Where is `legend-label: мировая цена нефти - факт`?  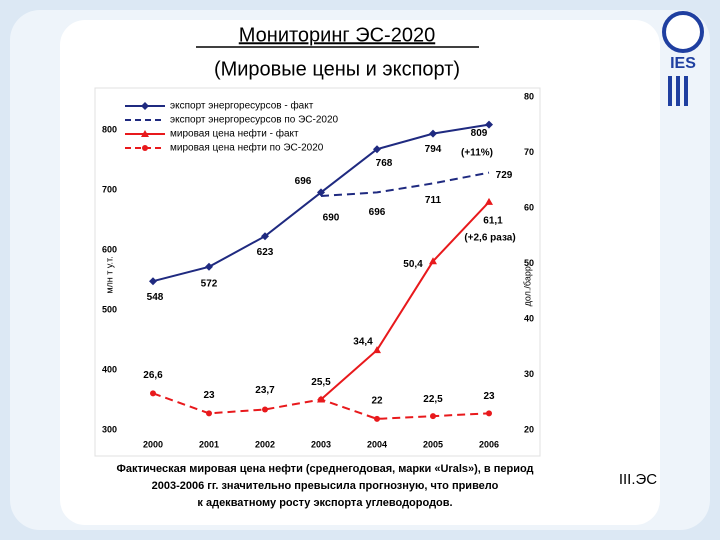
legend-label: мировая цена нефти - факт is located at coordinates (234, 134).